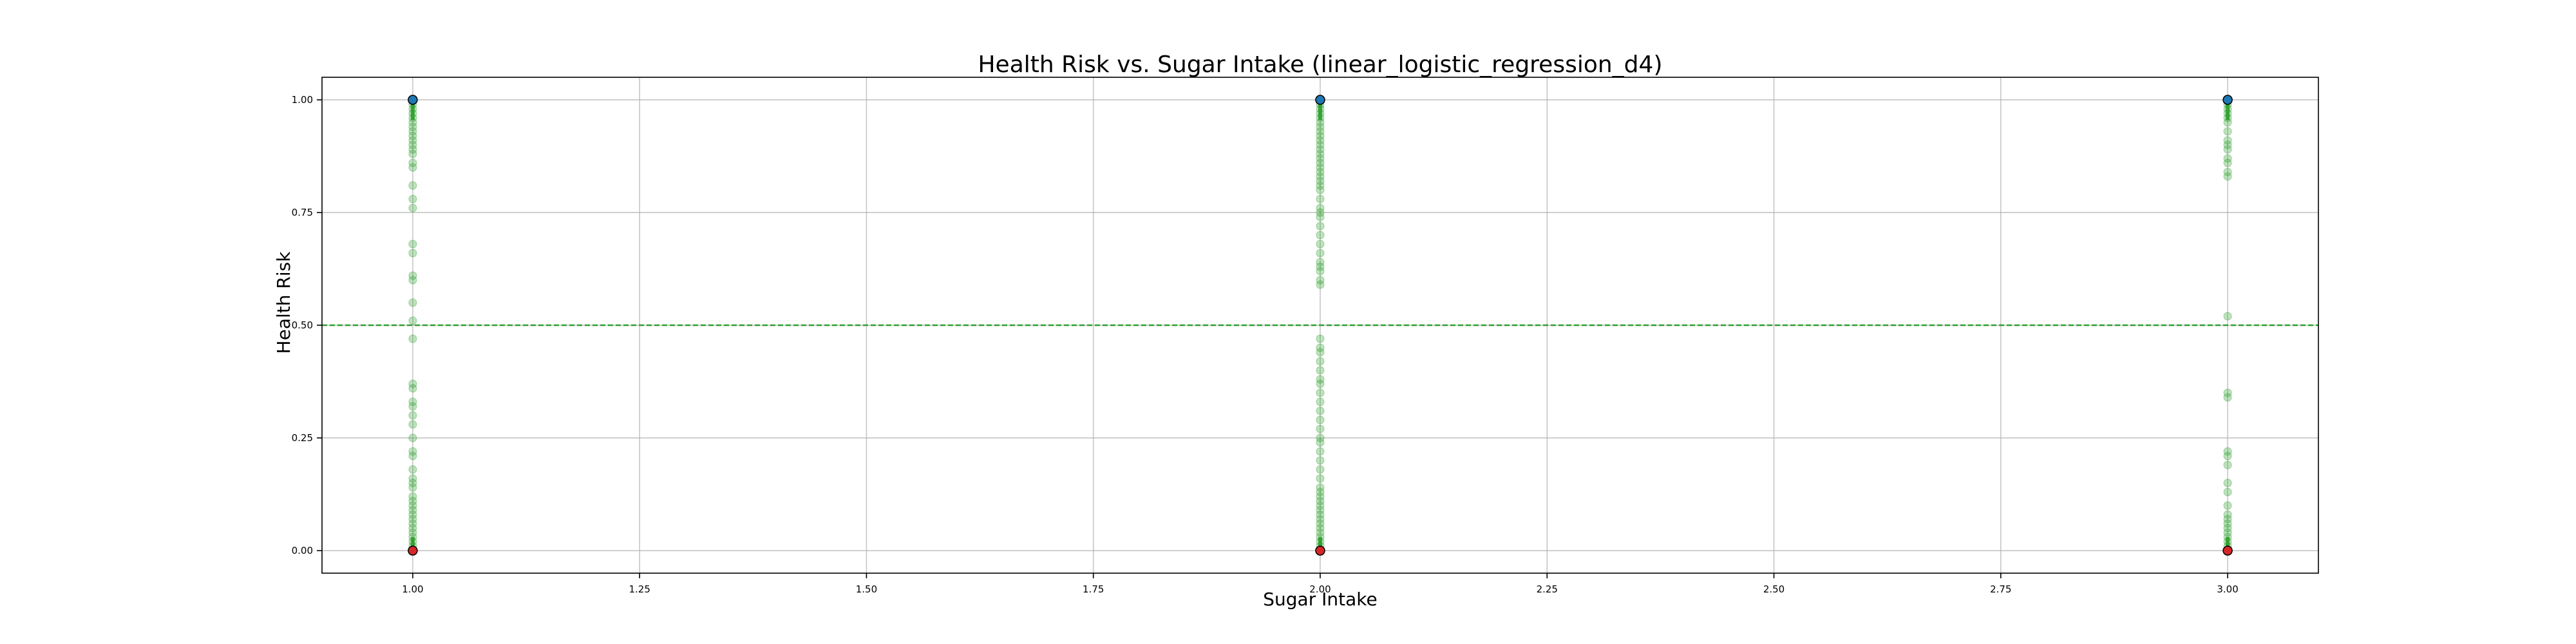  Describe the element at coordinates (283, 302) in the screenshot. I see `y-axis-label: Health Risk` at that location.